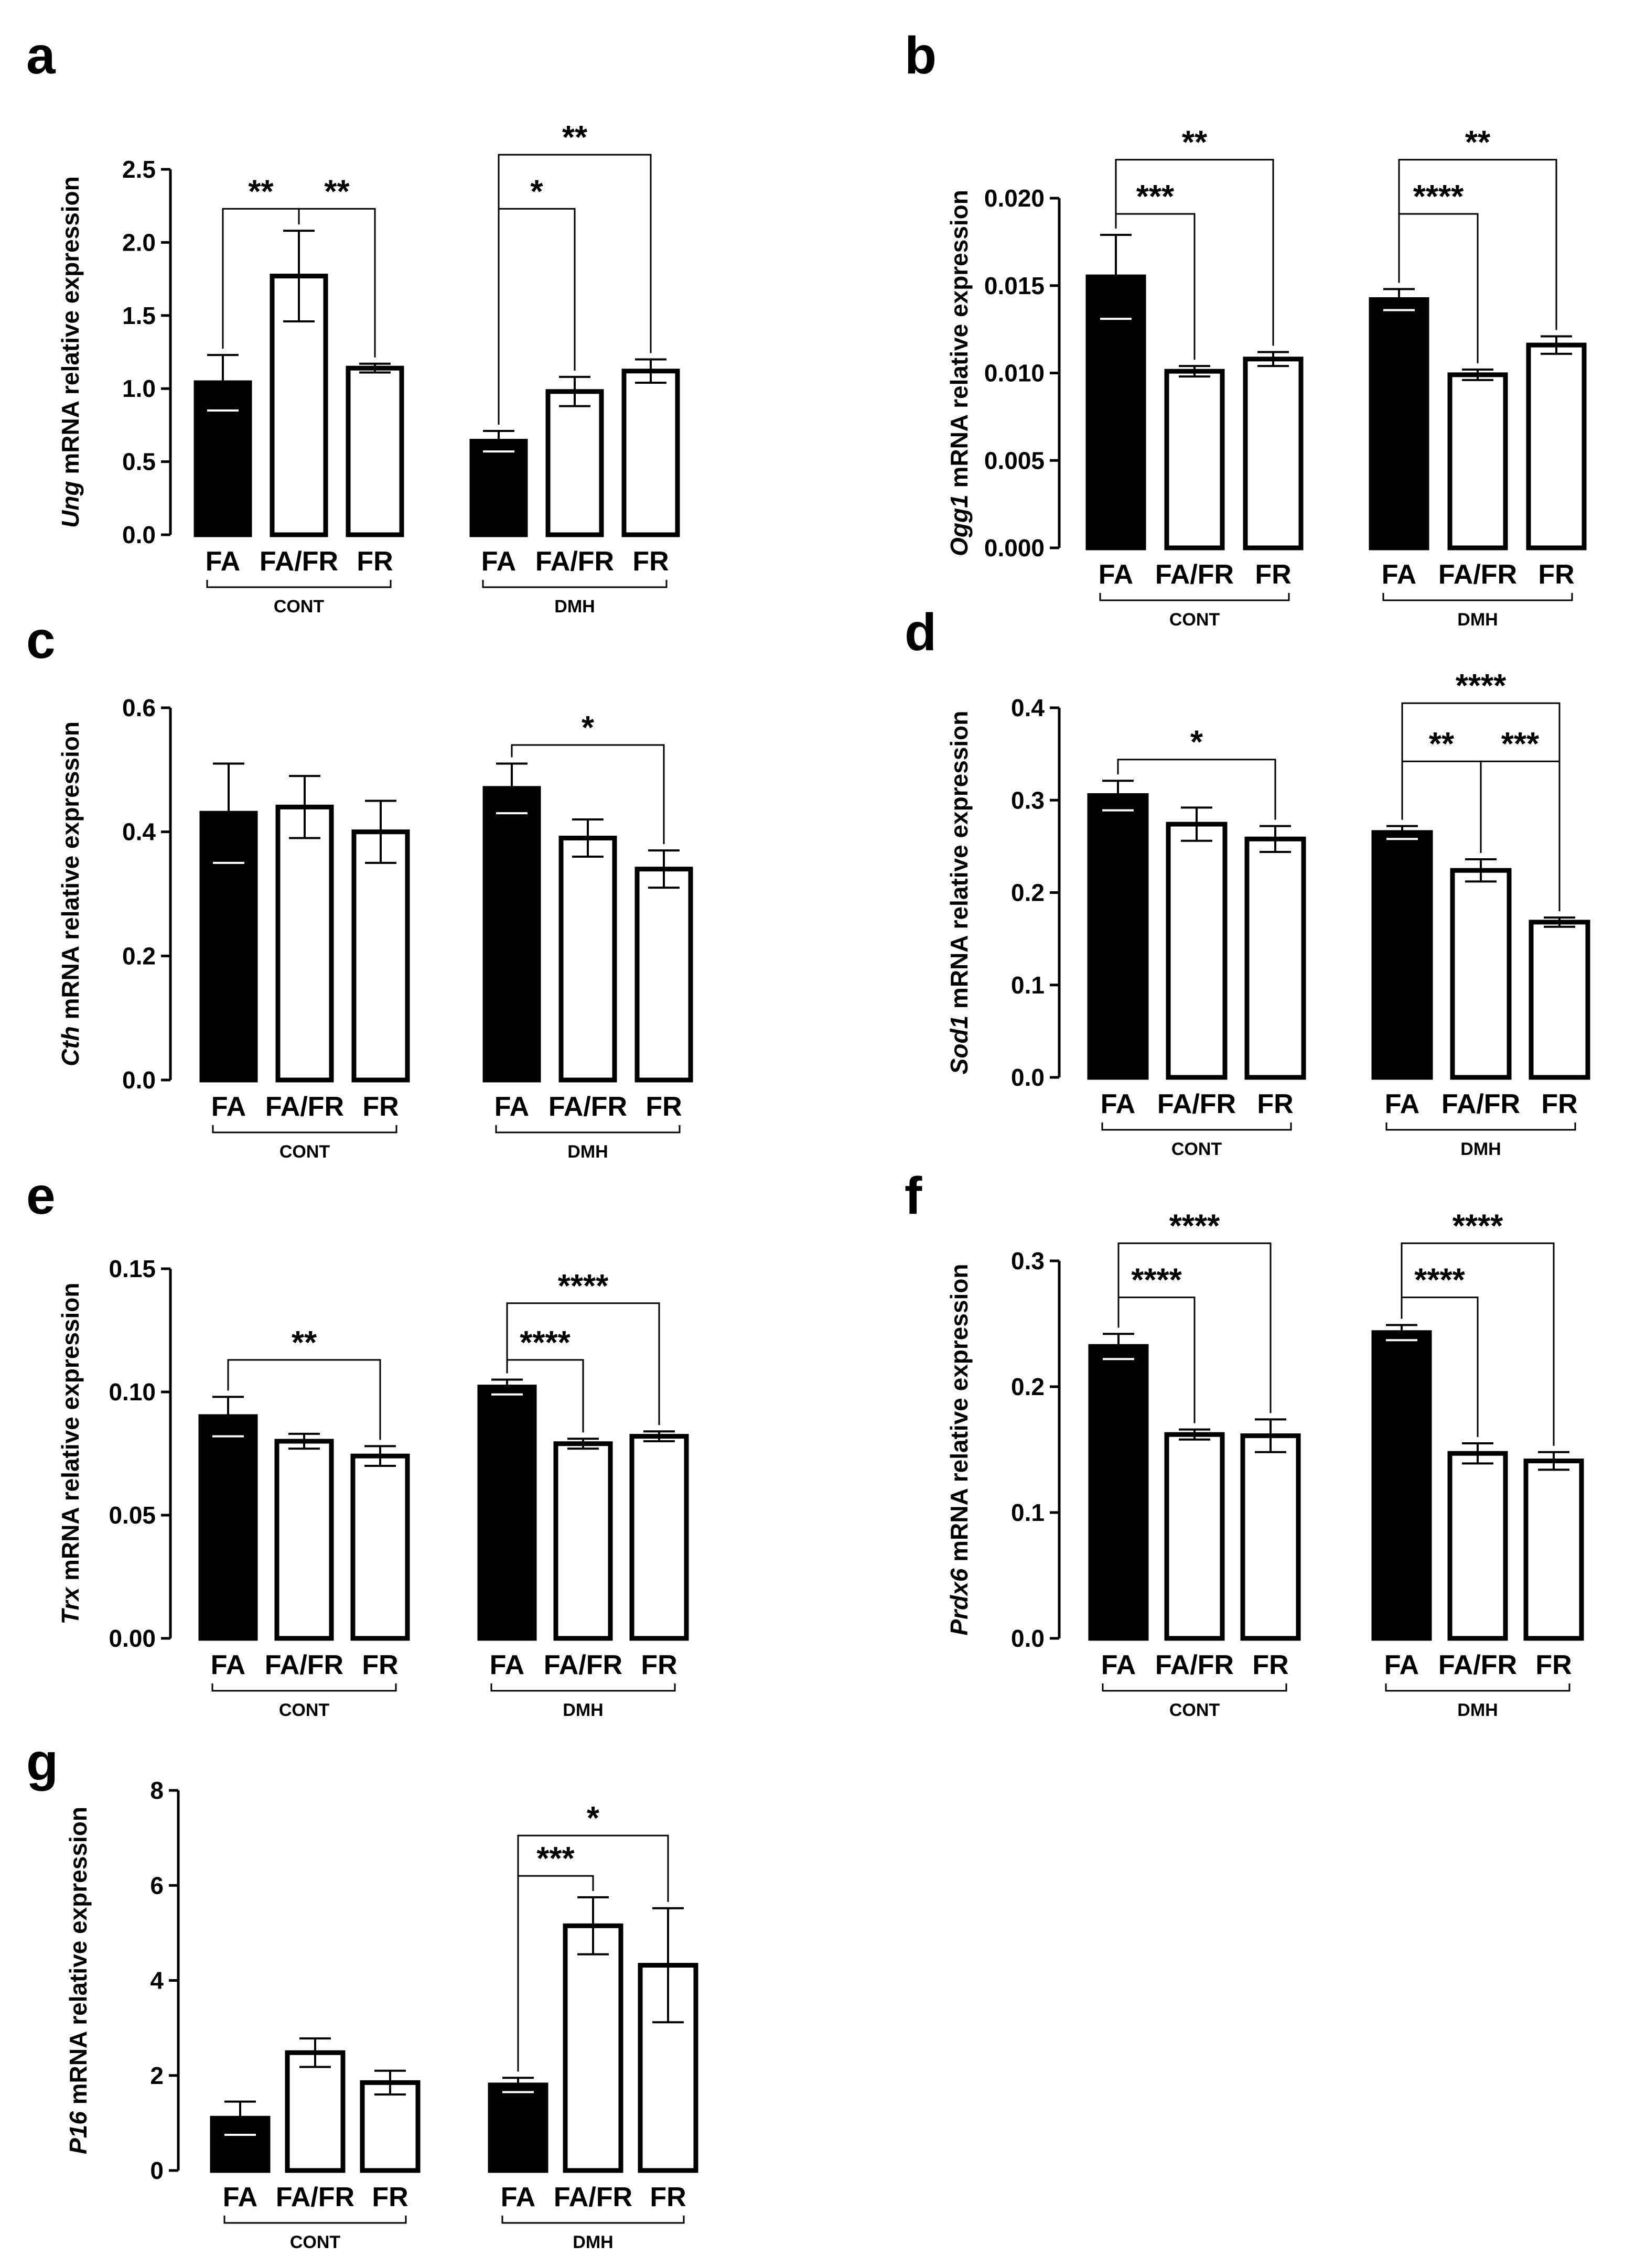 The height and width of the screenshot is (2268, 1646). Describe the element at coordinates (593, 2197) in the screenshot. I see `panel-g-category-label: FA/FR` at that location.